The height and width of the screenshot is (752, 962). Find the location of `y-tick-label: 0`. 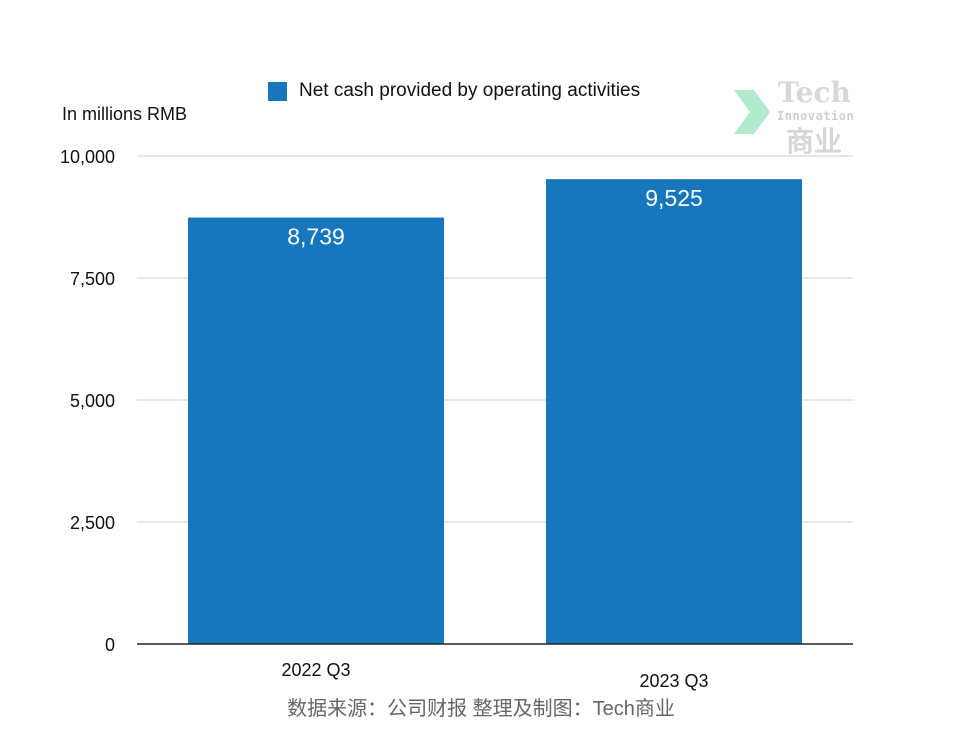

y-tick-label: 0 is located at coordinates (110, 645).